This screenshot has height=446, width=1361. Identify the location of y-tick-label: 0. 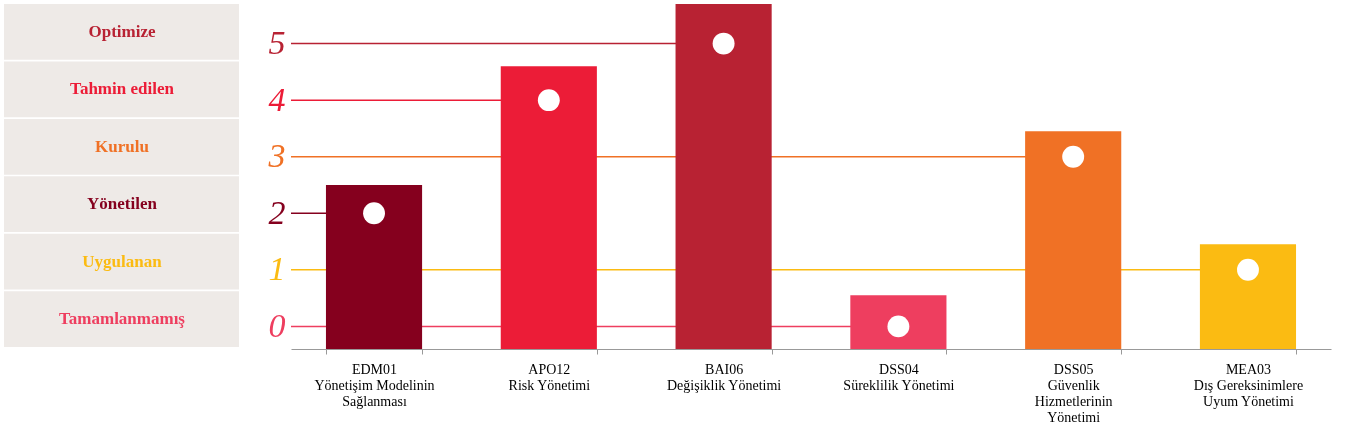
(277, 325).